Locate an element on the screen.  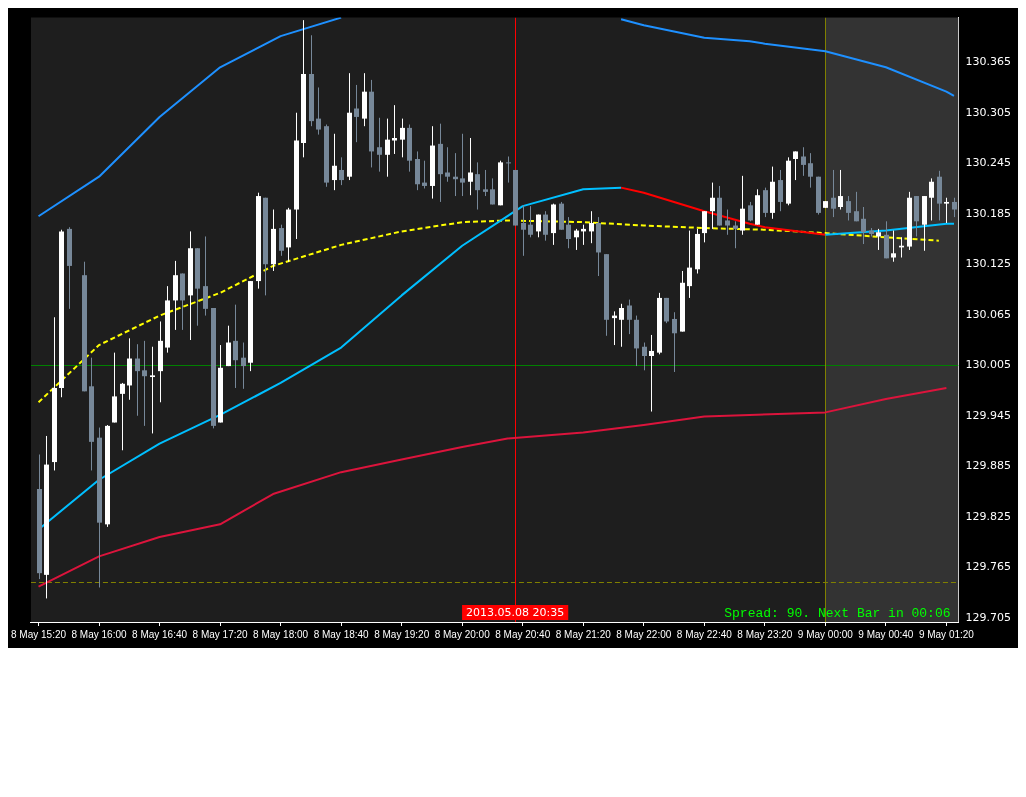
y-tick-label: 129.945 is located at coordinates (988, 415).